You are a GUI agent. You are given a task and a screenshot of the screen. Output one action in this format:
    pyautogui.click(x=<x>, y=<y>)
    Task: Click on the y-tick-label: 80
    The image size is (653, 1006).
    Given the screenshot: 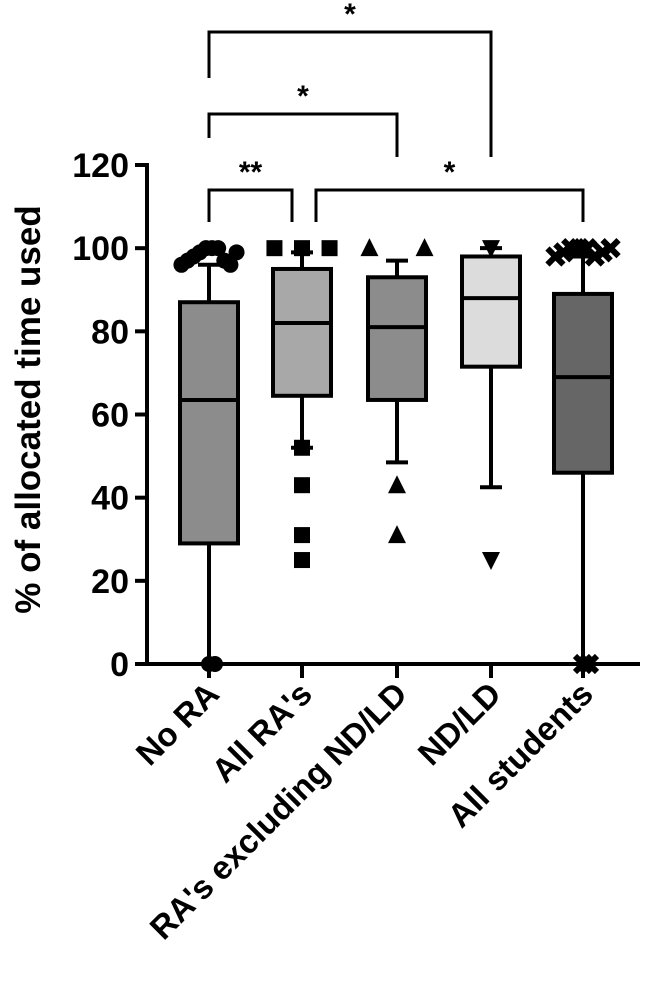 What is the action you would take?
    pyautogui.click(x=110, y=332)
    